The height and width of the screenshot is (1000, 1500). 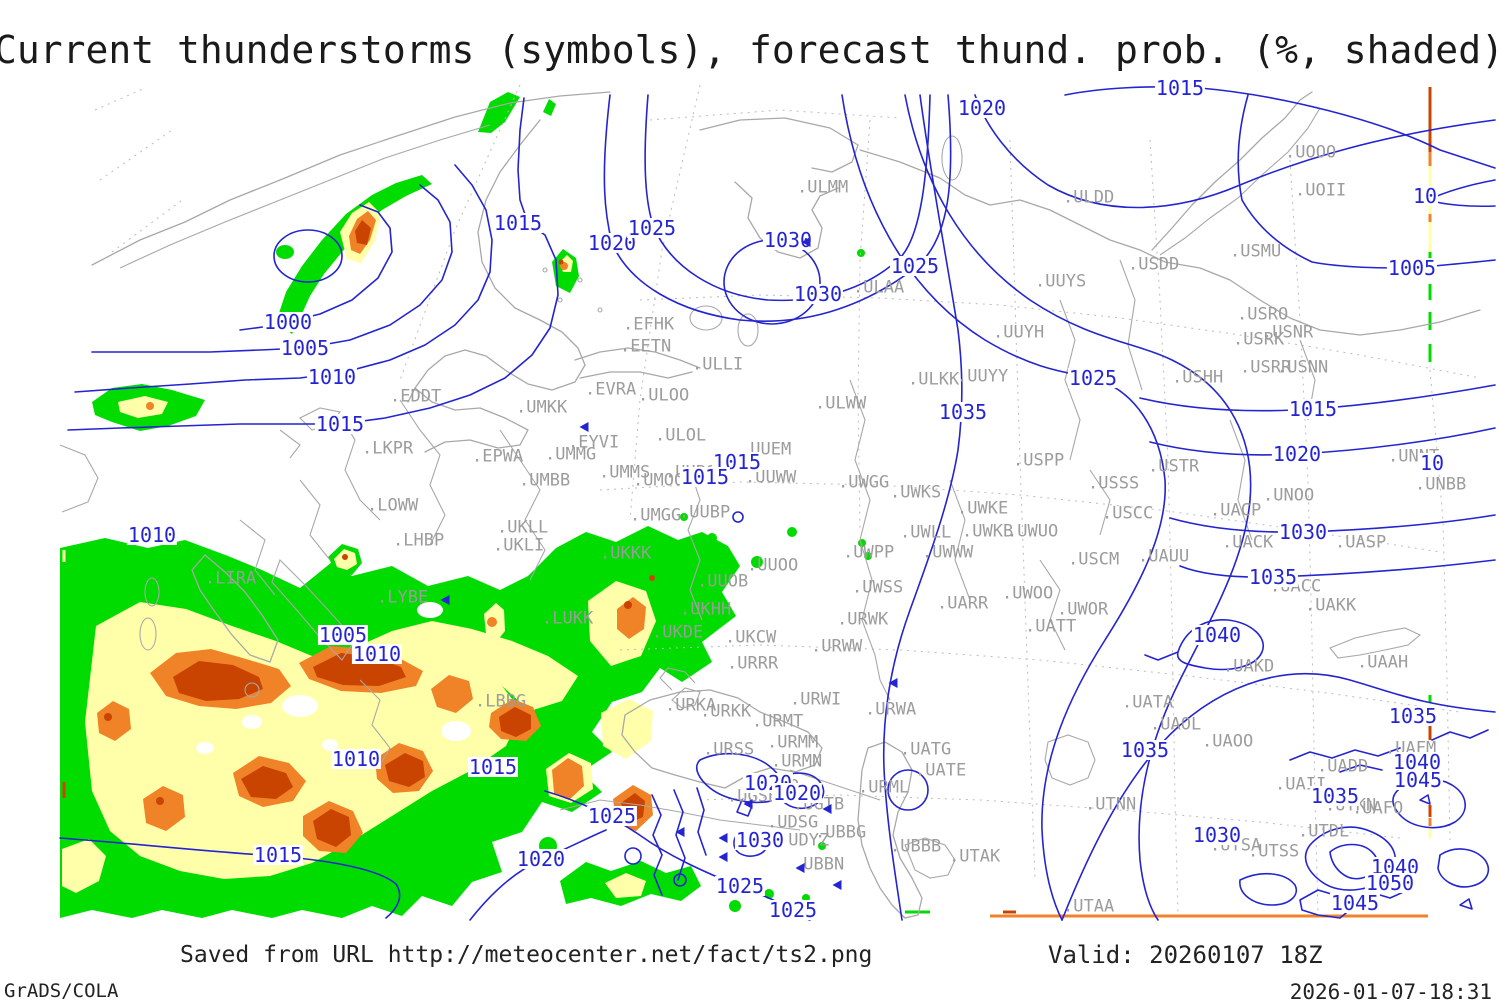 What do you see at coordinates (1343, 766) in the screenshot?
I see `station-label: .UADD` at bounding box center [1343, 766].